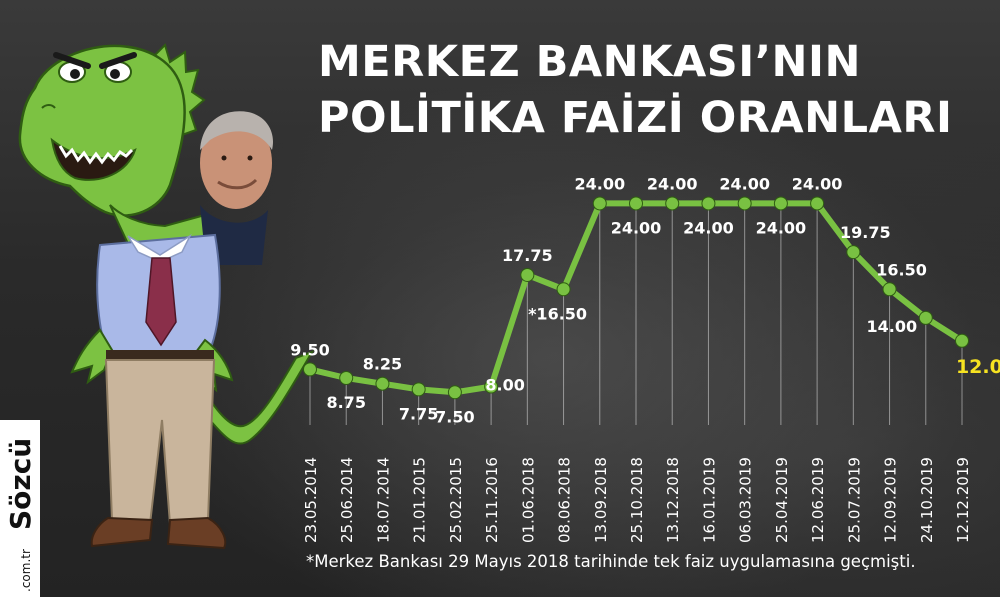 This screenshot has height=597, width=1000. I want to click on tie, so click(161, 302).